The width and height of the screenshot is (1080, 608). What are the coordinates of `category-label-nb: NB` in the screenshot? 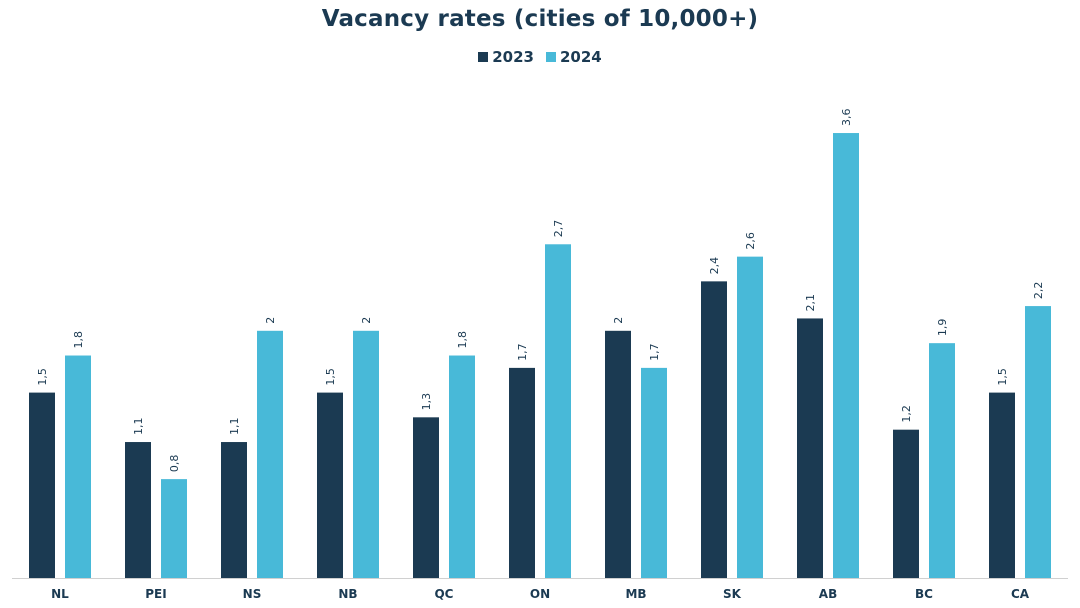 It's located at (347, 594).